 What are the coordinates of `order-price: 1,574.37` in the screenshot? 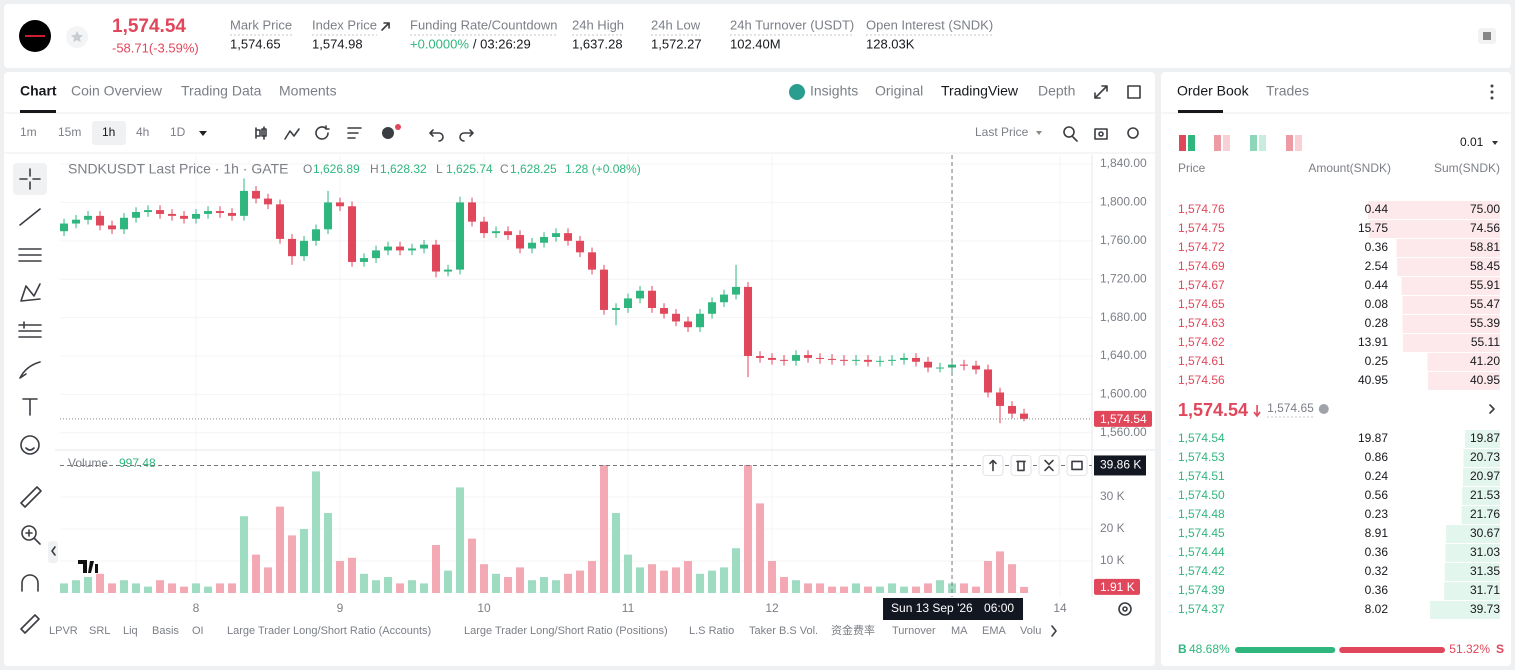 It's located at (1201, 609).